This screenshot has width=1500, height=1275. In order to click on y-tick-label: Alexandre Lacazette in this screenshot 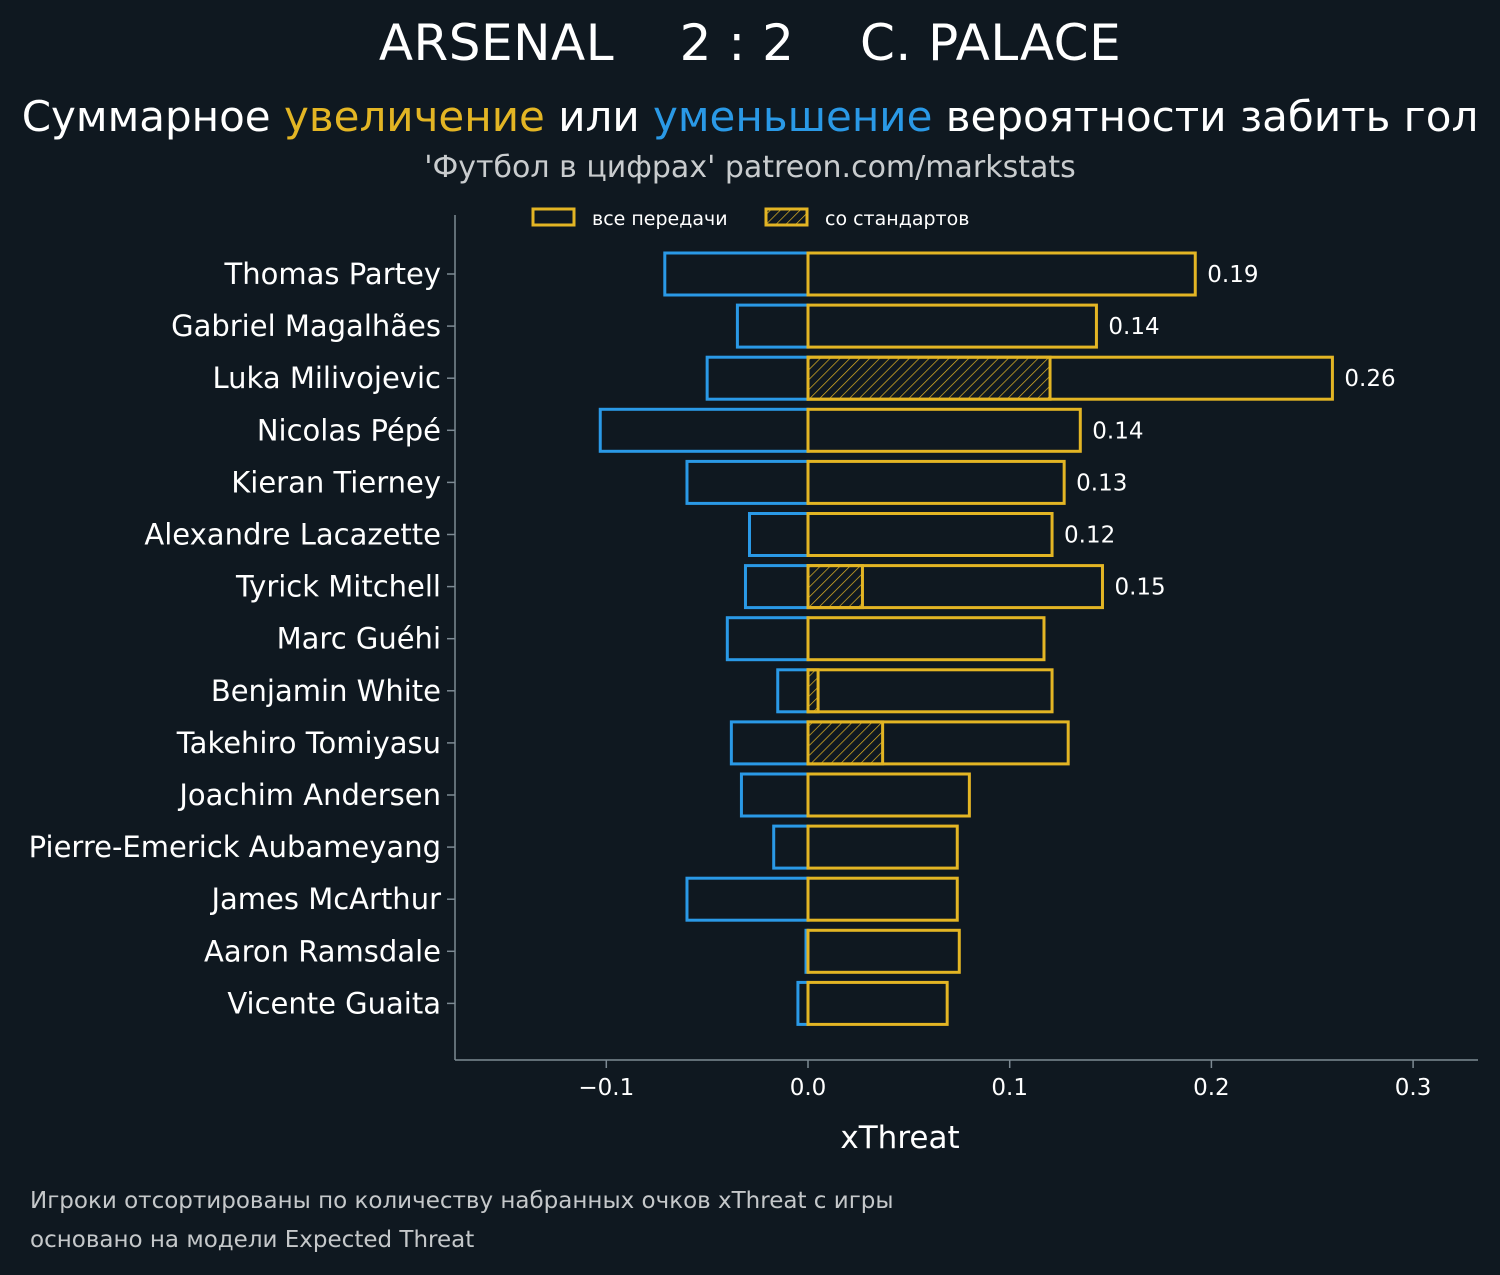, I will do `click(292, 535)`.